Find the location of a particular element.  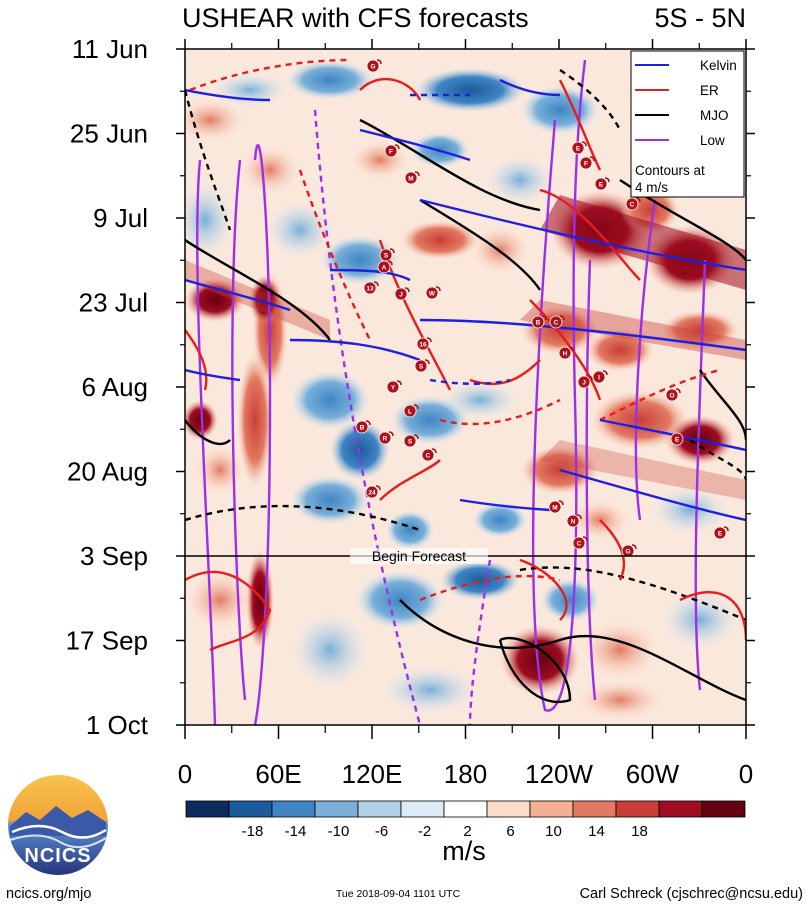

y-tick-label: 9 Jul is located at coordinates (120, 218).